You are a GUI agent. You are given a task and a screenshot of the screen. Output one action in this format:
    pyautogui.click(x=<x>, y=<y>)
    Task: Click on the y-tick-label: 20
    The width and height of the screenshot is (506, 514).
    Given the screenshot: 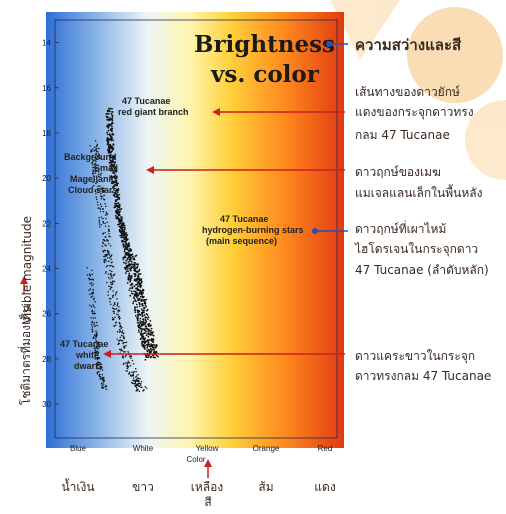 What is the action you would take?
    pyautogui.click(x=46, y=178)
    